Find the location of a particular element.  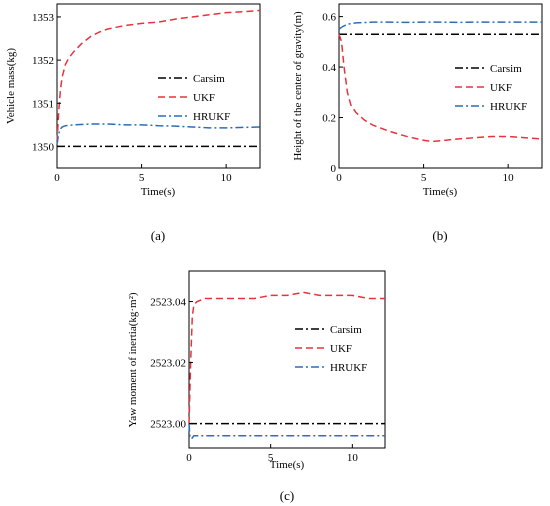

y-tick-label: 0.4 is located at coordinates (329, 68).